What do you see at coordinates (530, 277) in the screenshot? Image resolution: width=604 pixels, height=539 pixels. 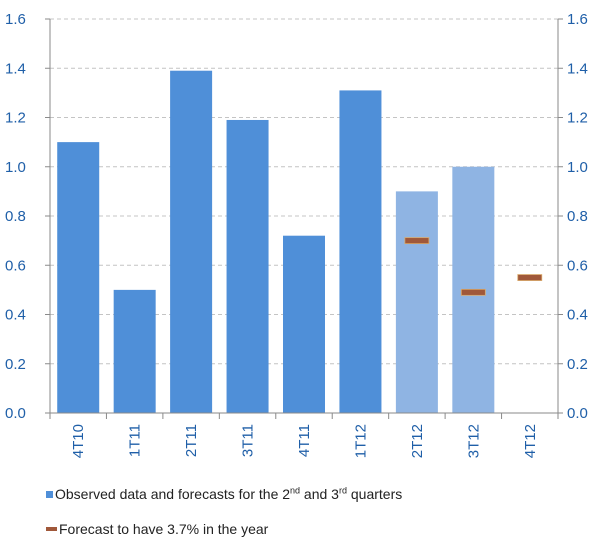 I see `forecast-marker-4T12` at bounding box center [530, 277].